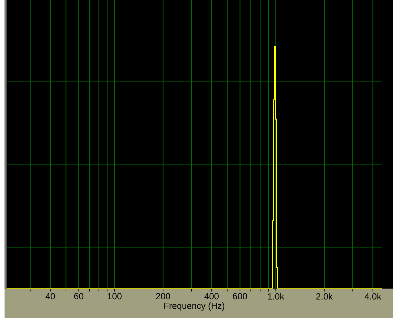 This screenshot has width=393, height=318. What do you see at coordinates (194, 306) in the screenshot?
I see `x-axis-title: Frequency (Hz)` at bounding box center [194, 306].